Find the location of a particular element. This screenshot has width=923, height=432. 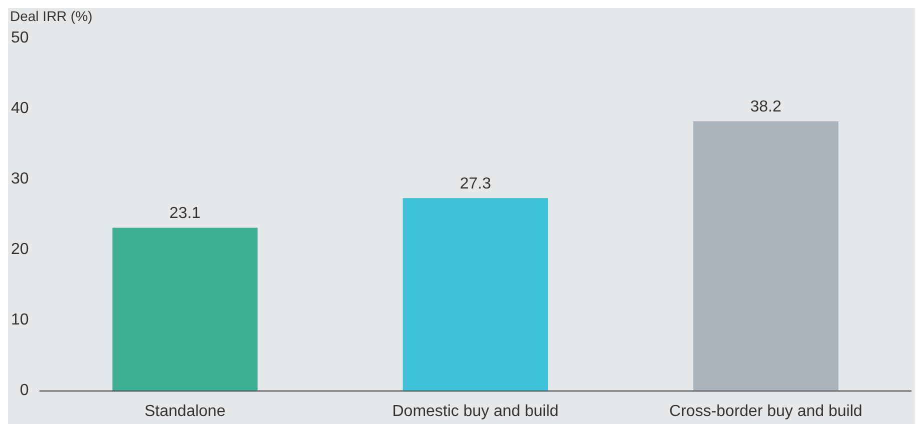

x-tick-label: Standalone is located at coordinates (185, 411).